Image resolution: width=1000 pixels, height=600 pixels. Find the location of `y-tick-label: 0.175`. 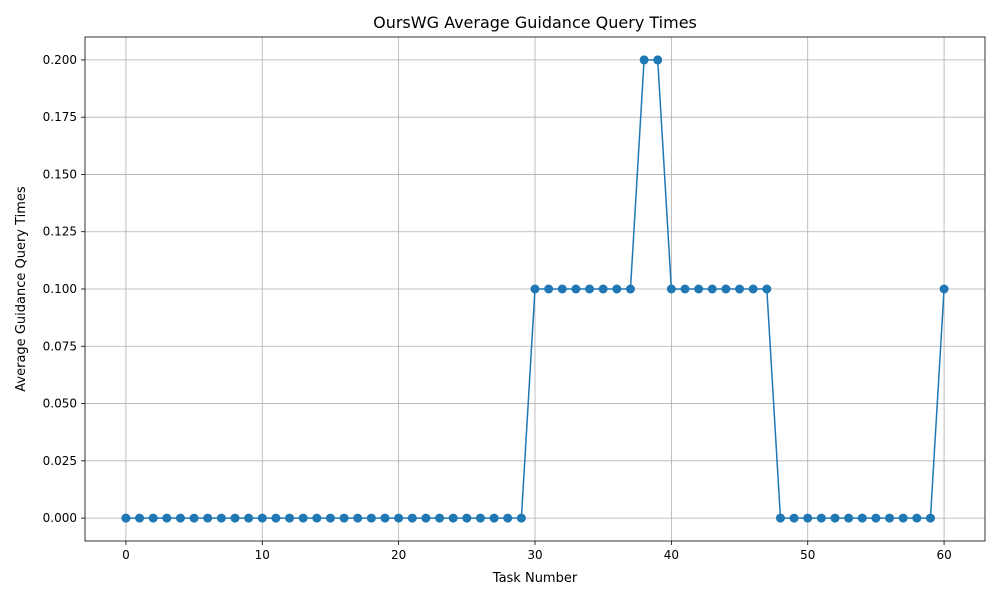

y-tick-label: 0.175 is located at coordinates (60, 117).